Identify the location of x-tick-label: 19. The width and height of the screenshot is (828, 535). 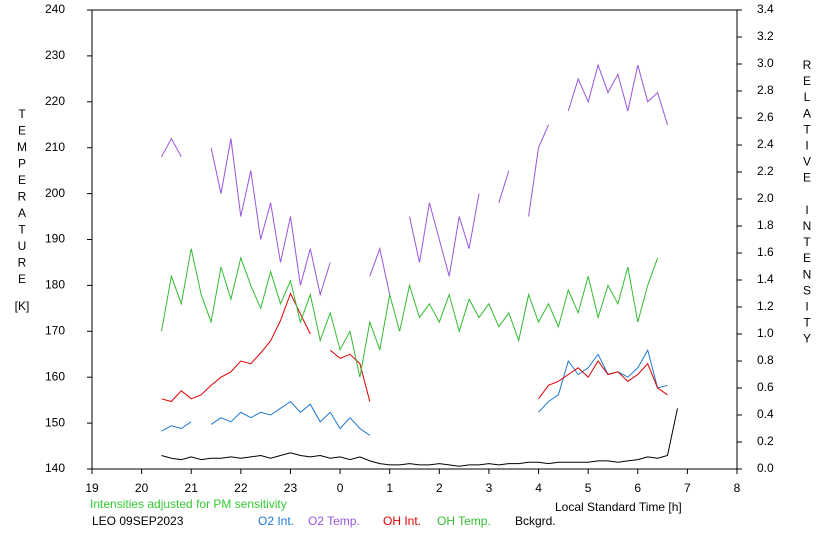
(92, 488).